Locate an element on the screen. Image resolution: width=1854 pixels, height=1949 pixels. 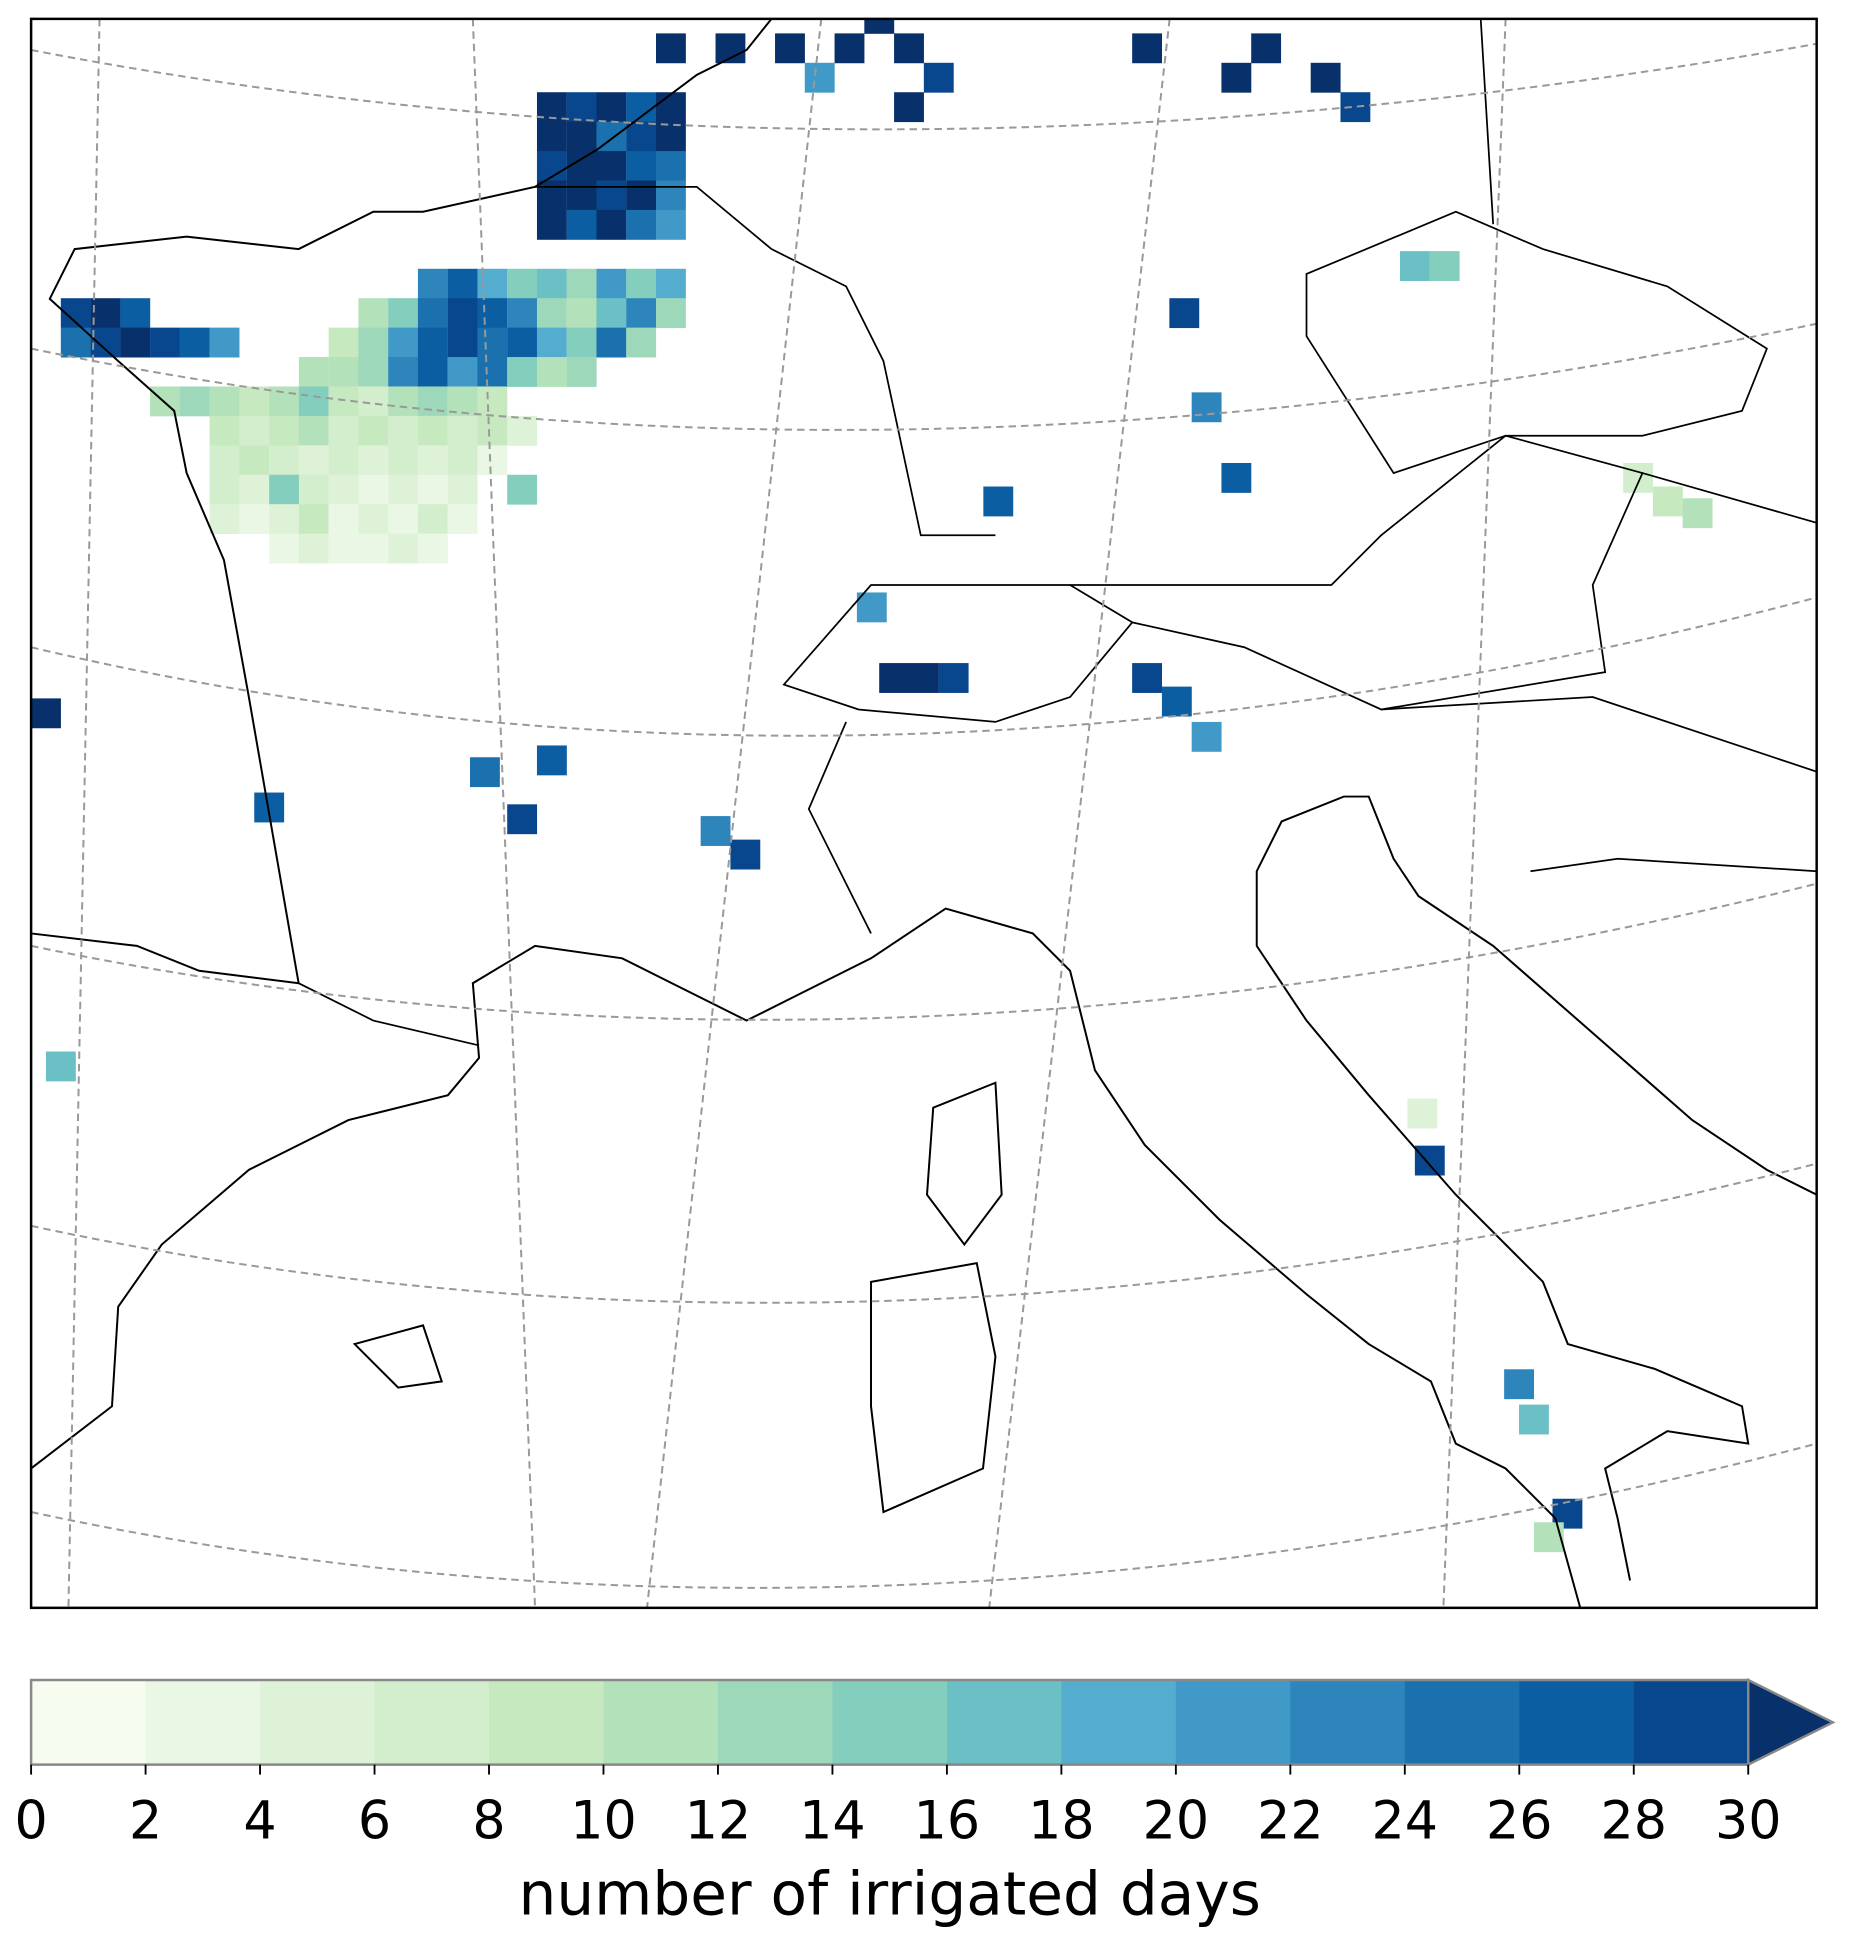
colorbar-tick-label: 16 is located at coordinates (947, 1820).